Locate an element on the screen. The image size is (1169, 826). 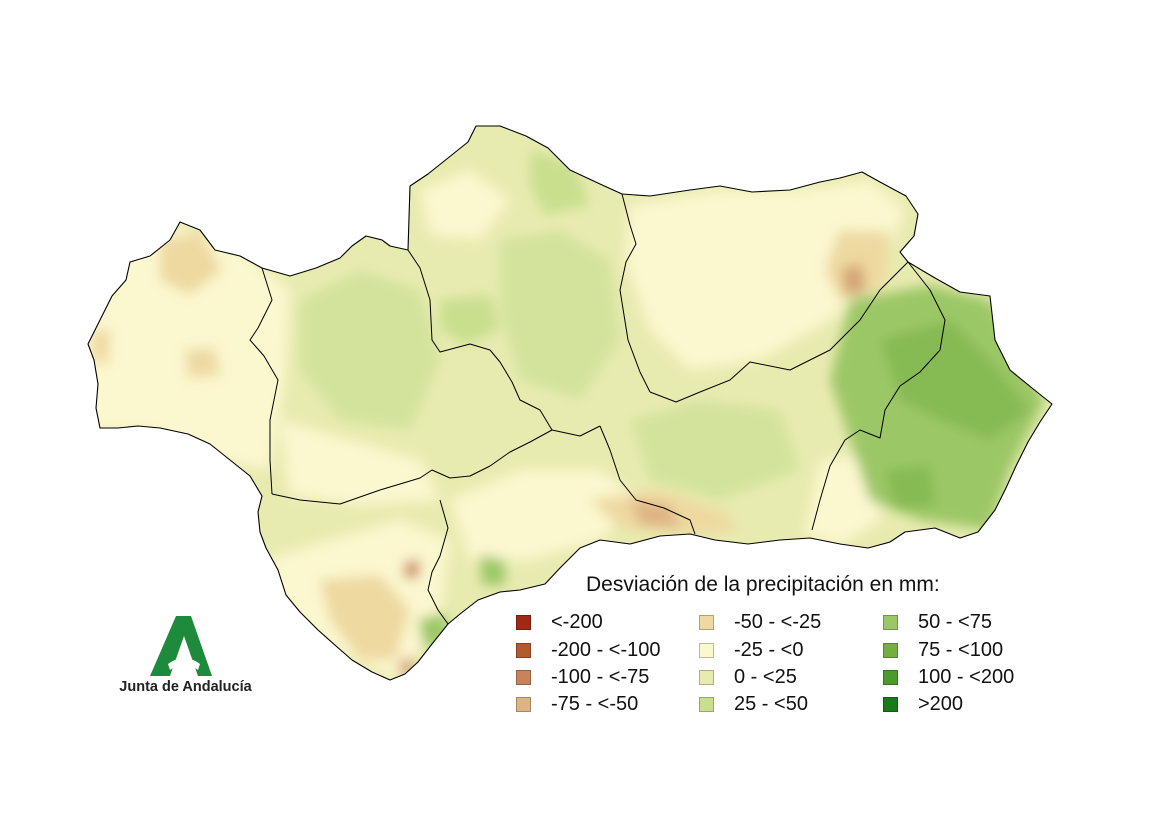
zone-cadiz-tan is located at coordinates (365, 617).